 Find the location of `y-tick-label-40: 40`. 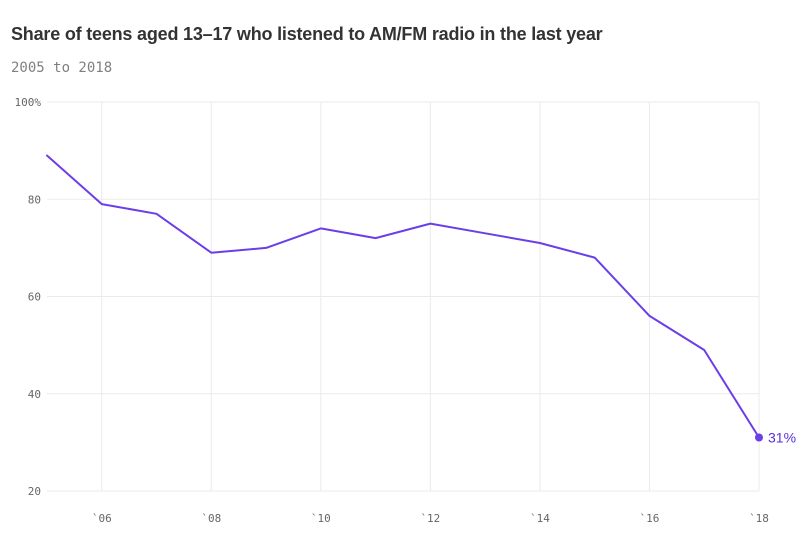

y-tick-label-40: 40 is located at coordinates (34, 394).